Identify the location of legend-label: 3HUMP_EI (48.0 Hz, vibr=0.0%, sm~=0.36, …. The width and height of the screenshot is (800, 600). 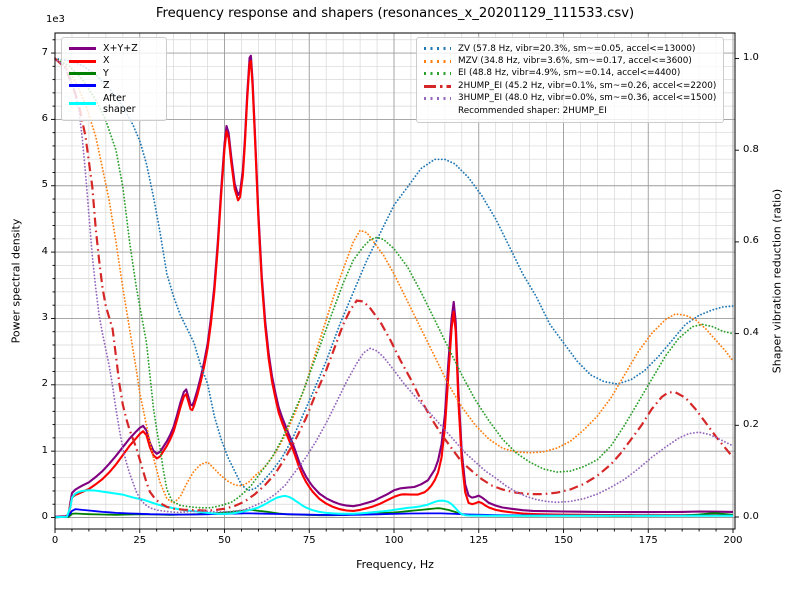
(587, 98).